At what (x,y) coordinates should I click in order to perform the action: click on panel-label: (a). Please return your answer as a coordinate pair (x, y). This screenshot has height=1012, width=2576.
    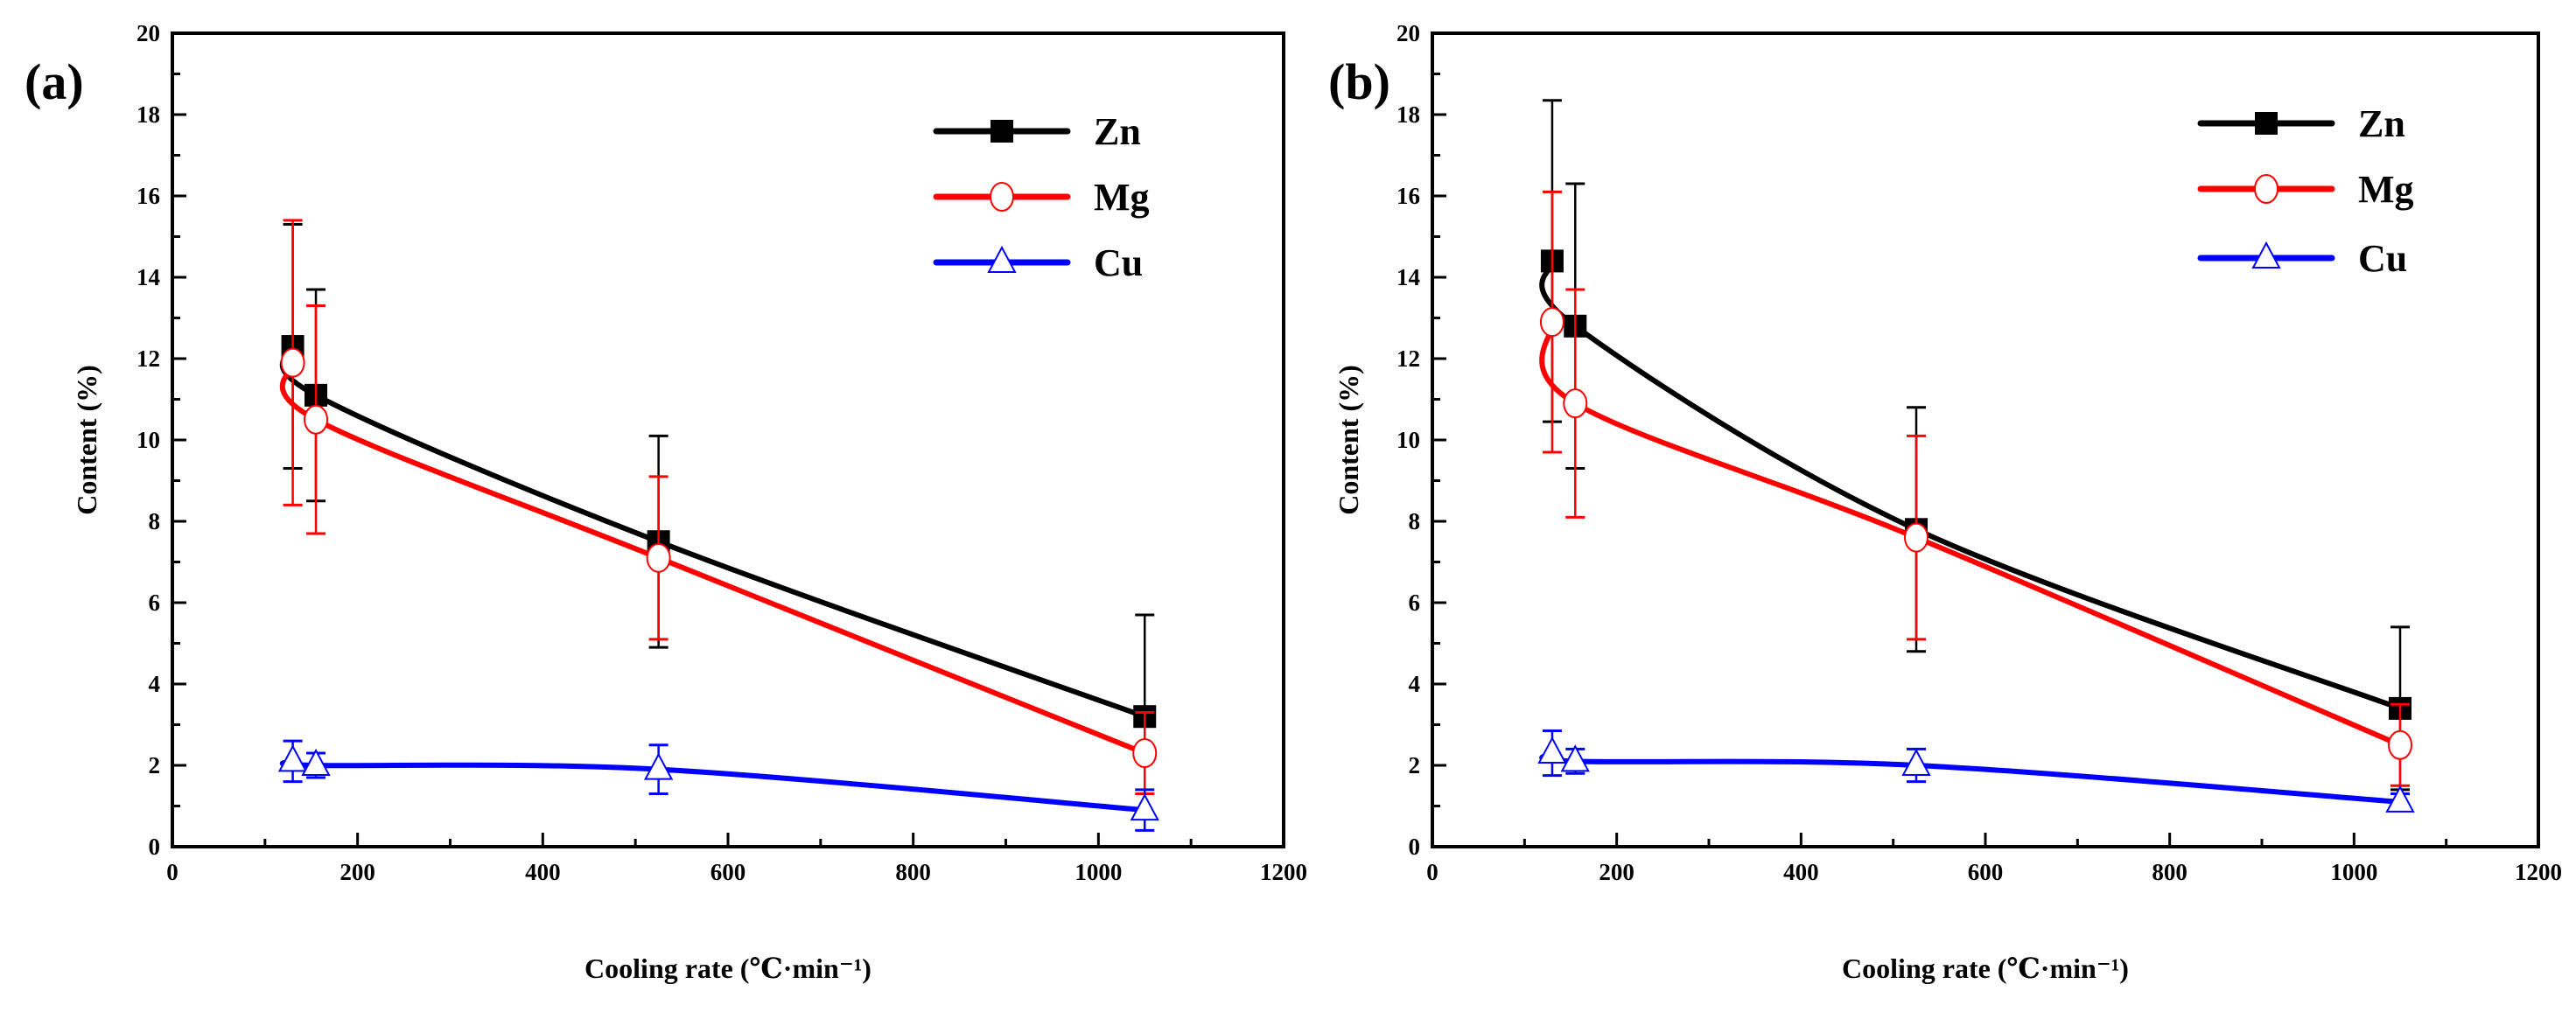
    Looking at the image, I should click on (54, 81).